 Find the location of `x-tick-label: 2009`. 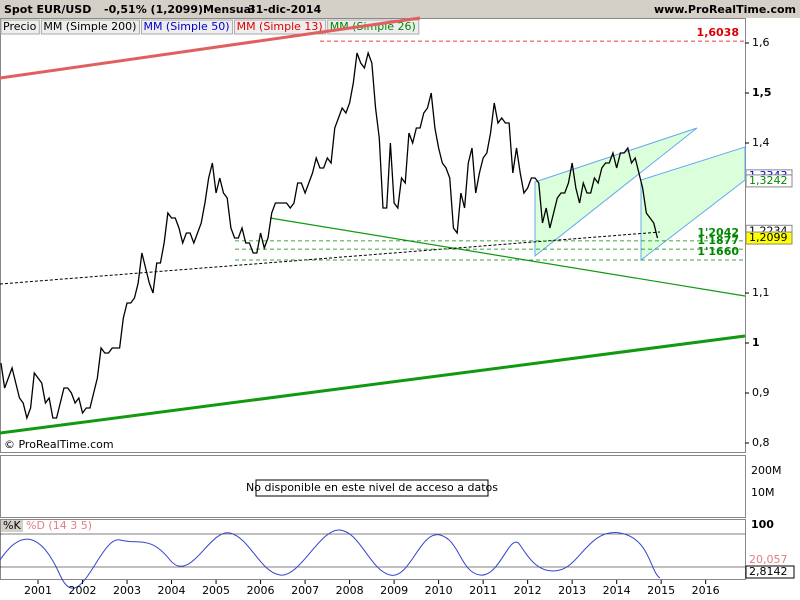

x-tick-label: 2009 is located at coordinates (394, 590).